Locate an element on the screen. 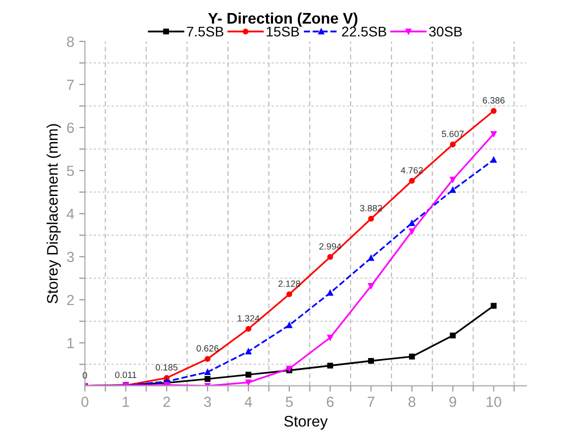 This screenshot has height=436, width=566. y-tick-label: 2 is located at coordinates (70, 300).